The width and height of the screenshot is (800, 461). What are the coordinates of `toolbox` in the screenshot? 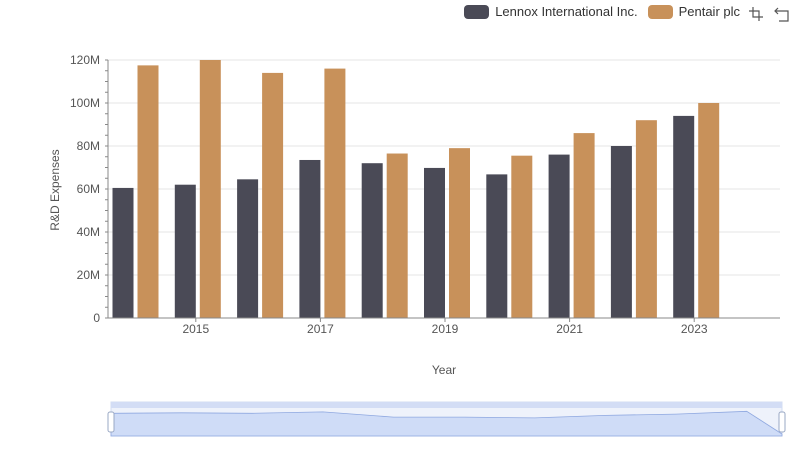 It's located at (769, 14).